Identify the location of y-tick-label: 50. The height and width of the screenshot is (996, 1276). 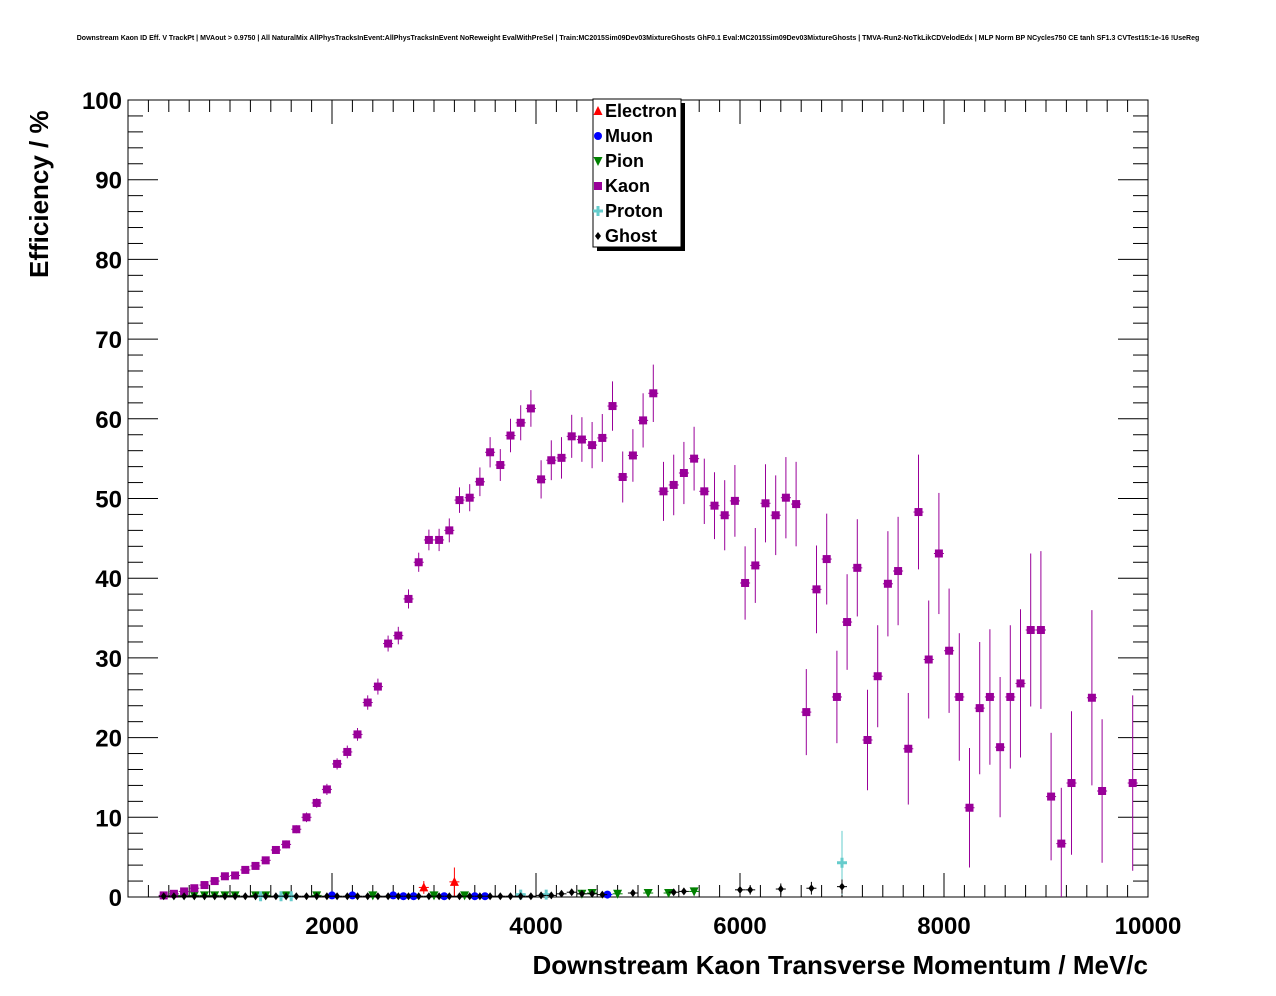
(108, 500).